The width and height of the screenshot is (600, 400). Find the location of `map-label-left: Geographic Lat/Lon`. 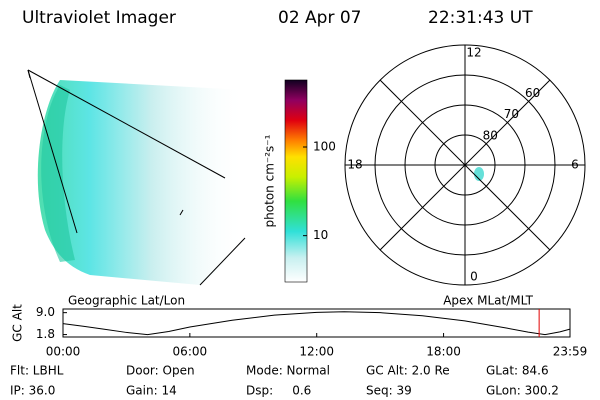

map-label-left: Geographic Lat/Lon is located at coordinates (126, 301).